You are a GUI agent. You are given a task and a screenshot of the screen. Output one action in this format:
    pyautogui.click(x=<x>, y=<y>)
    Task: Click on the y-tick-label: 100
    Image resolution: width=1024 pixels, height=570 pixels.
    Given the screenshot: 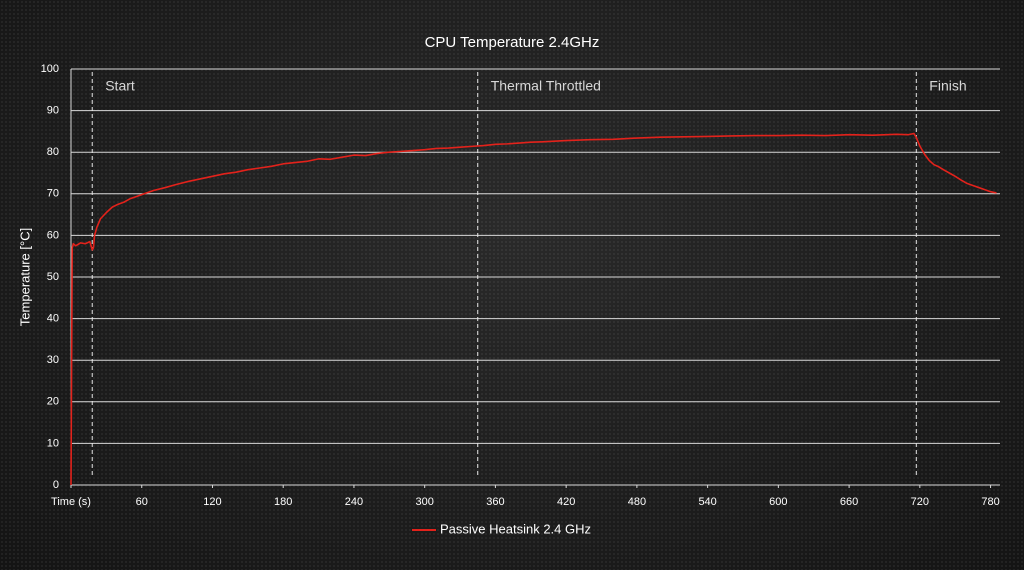 What is the action you would take?
    pyautogui.click(x=50, y=69)
    